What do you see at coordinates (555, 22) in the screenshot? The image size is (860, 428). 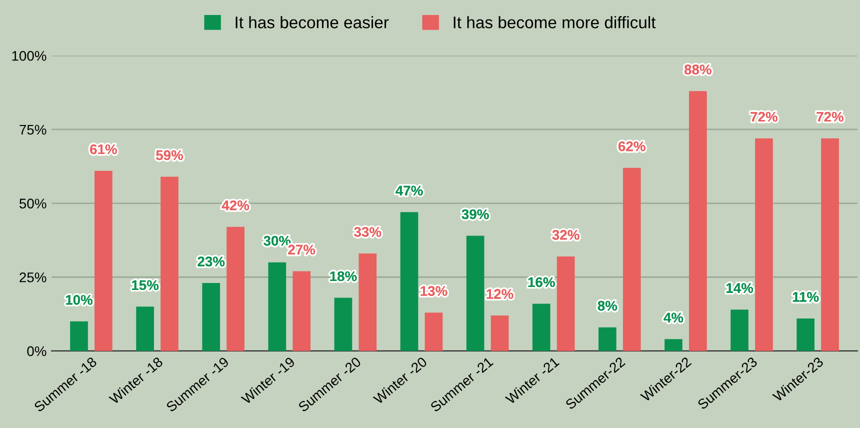 I see `legend-label: It has become more difficult` at bounding box center [555, 22].